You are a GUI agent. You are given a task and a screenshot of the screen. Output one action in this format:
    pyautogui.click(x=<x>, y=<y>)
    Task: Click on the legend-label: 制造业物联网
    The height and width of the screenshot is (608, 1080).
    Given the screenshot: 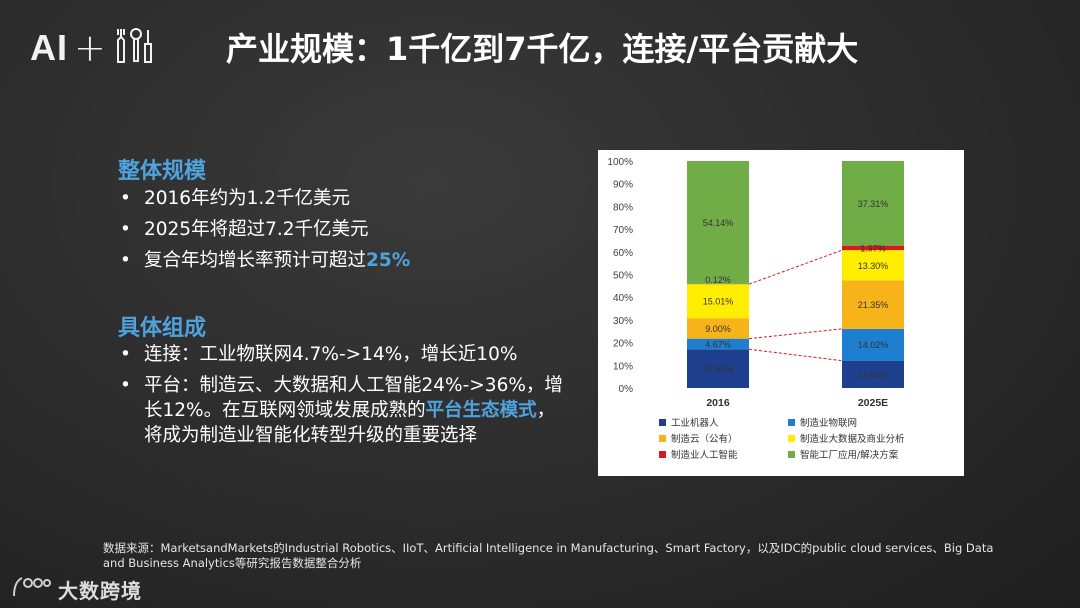 What is the action you would take?
    pyautogui.click(x=828, y=423)
    